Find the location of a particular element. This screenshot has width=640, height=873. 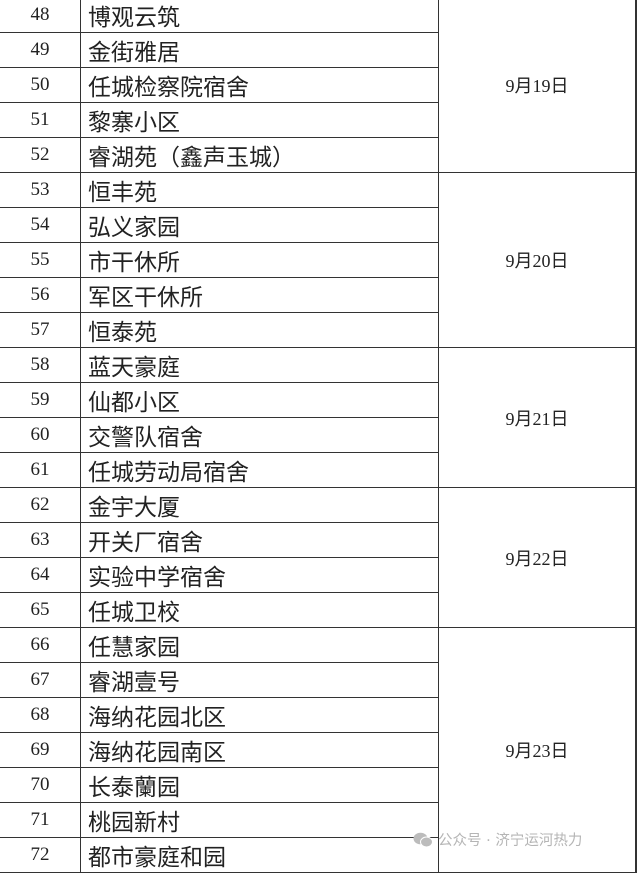

row-number: 53 is located at coordinates (40, 190).